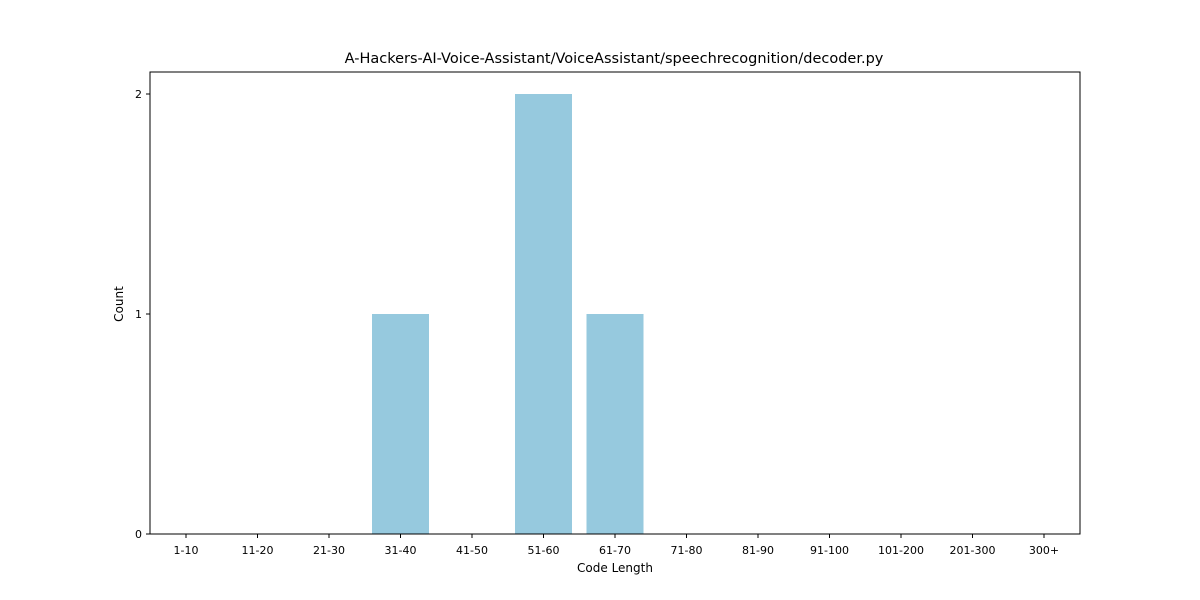  Describe the element at coordinates (186, 550) in the screenshot. I see `x-tick-label: 1-10` at that location.